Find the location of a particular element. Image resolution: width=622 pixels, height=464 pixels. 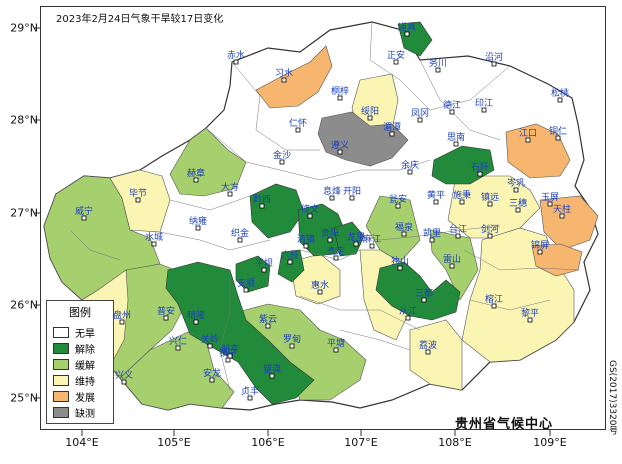

city-label: 麻江 is located at coordinates (372, 239).